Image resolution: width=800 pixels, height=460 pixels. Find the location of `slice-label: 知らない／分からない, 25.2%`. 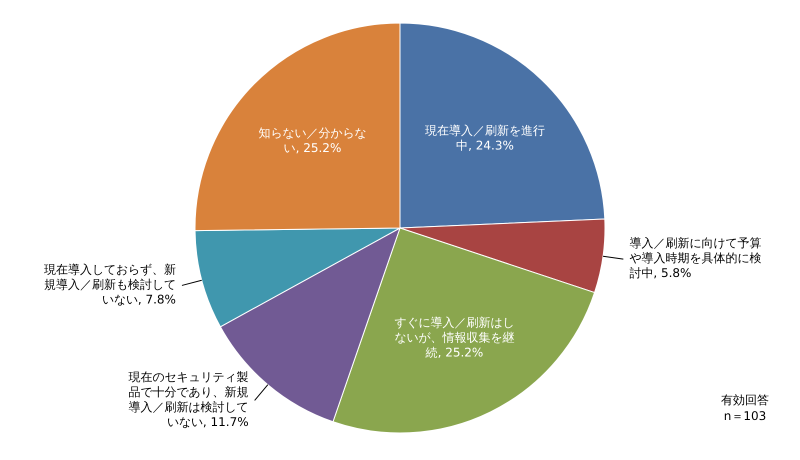

slice-label: 知らない／分からない, 25.2% is located at coordinates (312, 141).